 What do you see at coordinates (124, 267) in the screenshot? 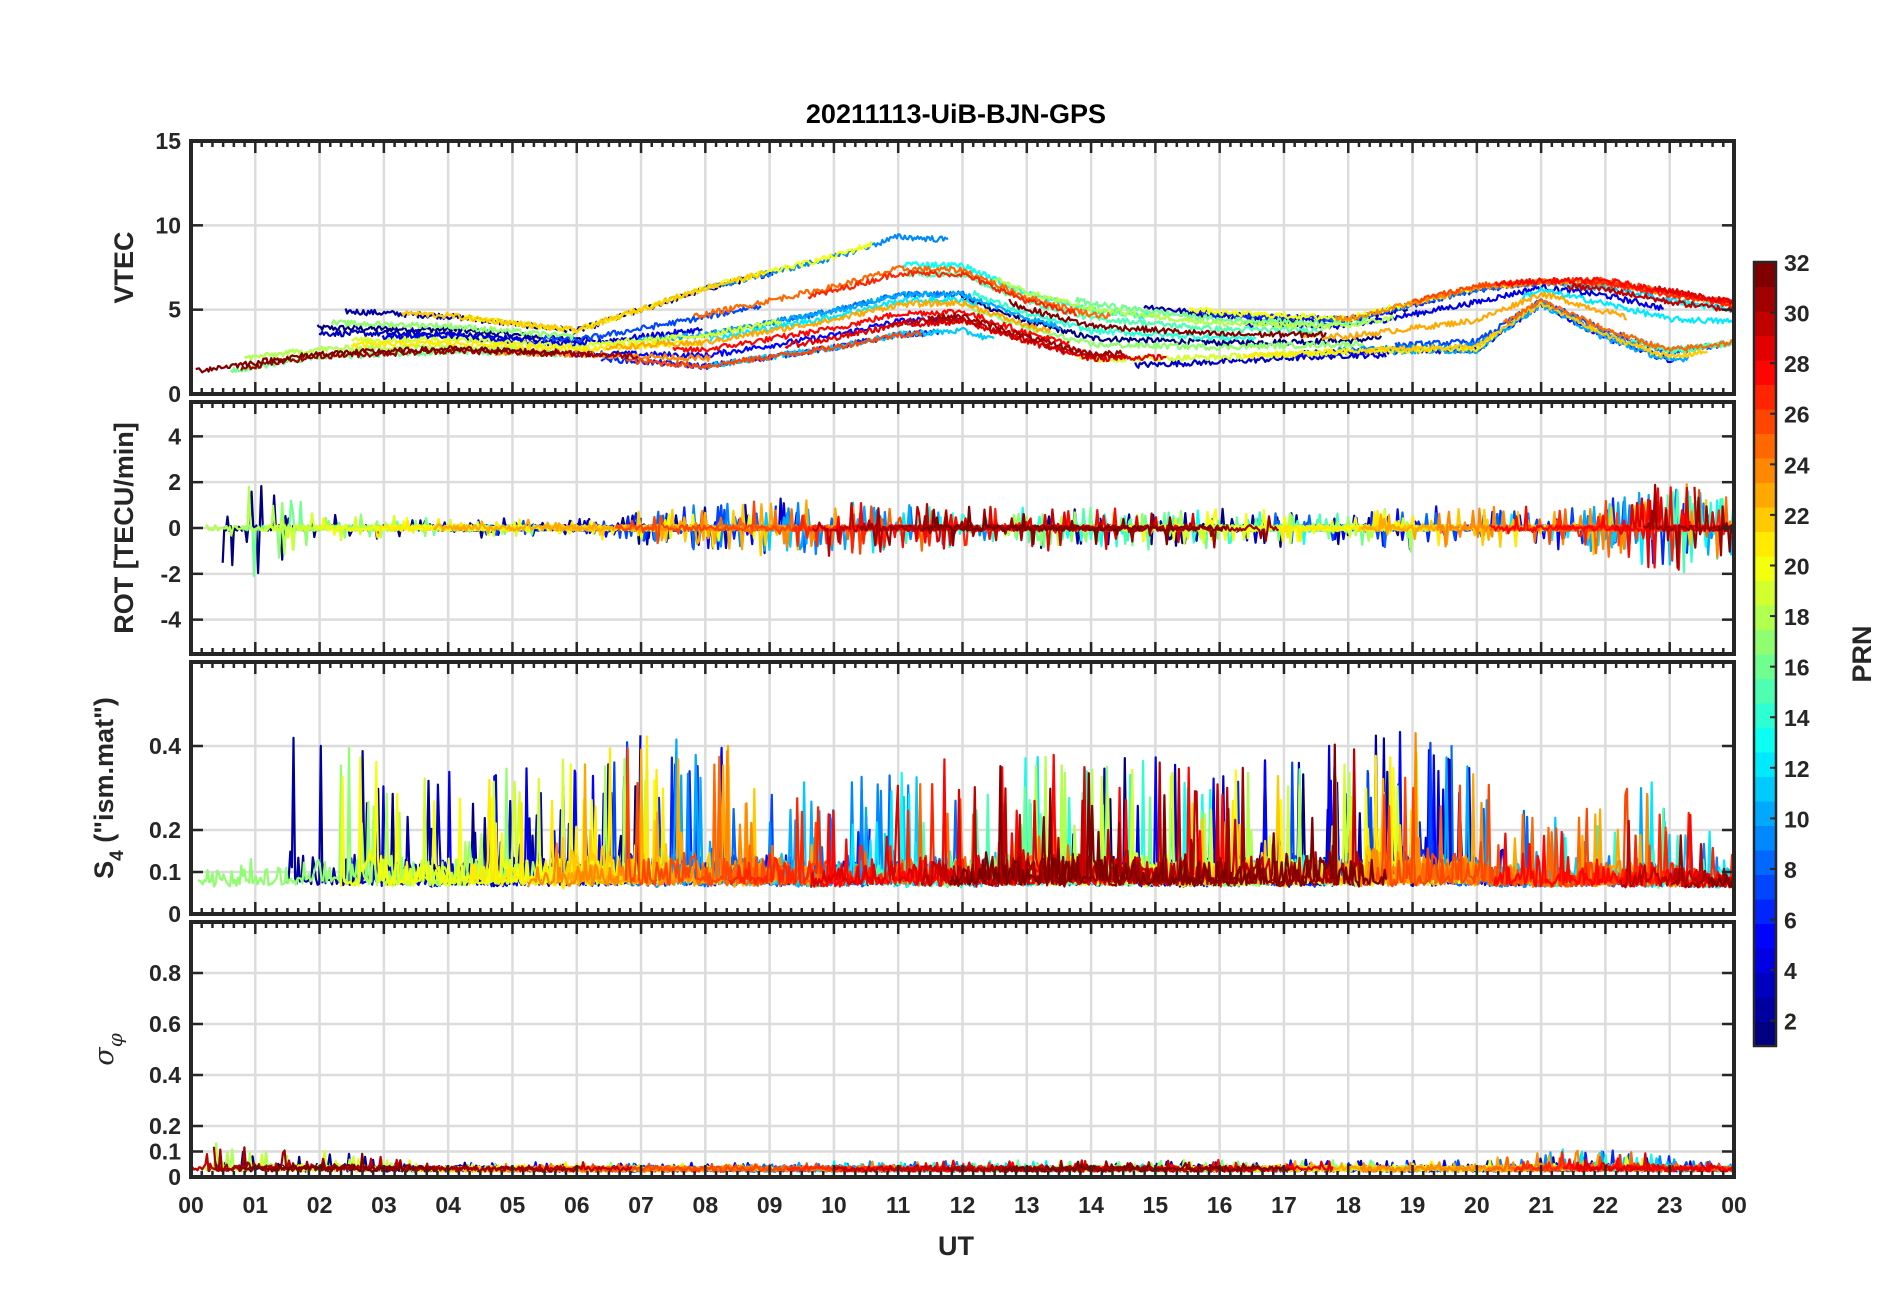
I see `y-axis-label: VTEC` at bounding box center [124, 267].